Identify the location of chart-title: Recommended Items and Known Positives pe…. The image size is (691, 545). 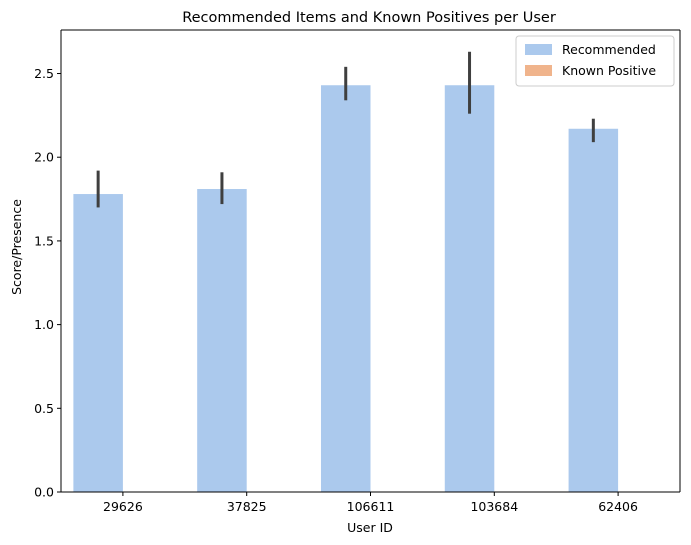
(369, 18).